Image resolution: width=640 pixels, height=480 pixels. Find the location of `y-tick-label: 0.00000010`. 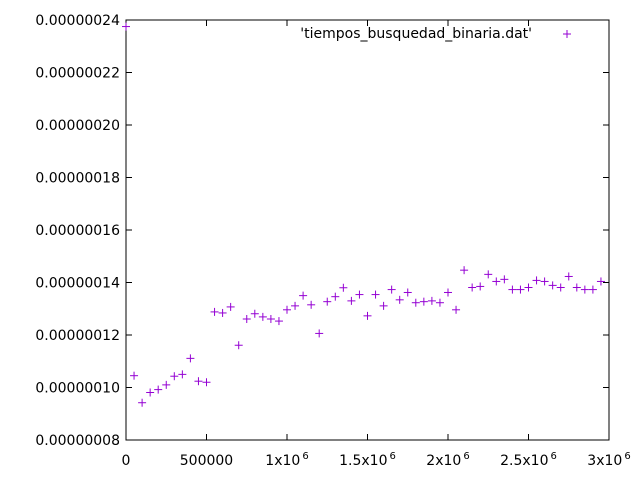

y-tick-label: 0.00000010 is located at coordinates (77, 389).